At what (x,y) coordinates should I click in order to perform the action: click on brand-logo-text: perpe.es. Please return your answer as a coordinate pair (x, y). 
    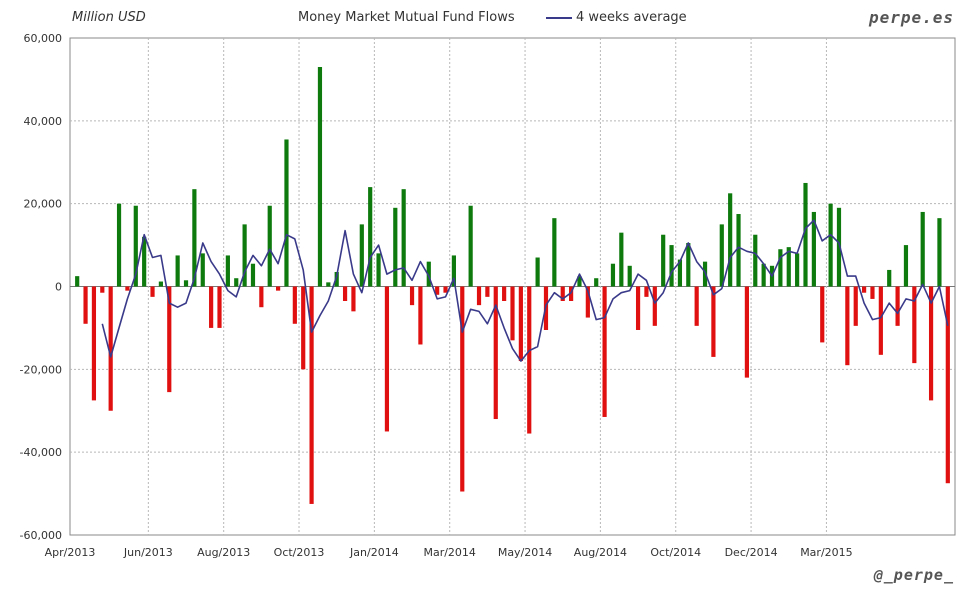
    Looking at the image, I should click on (911, 17).